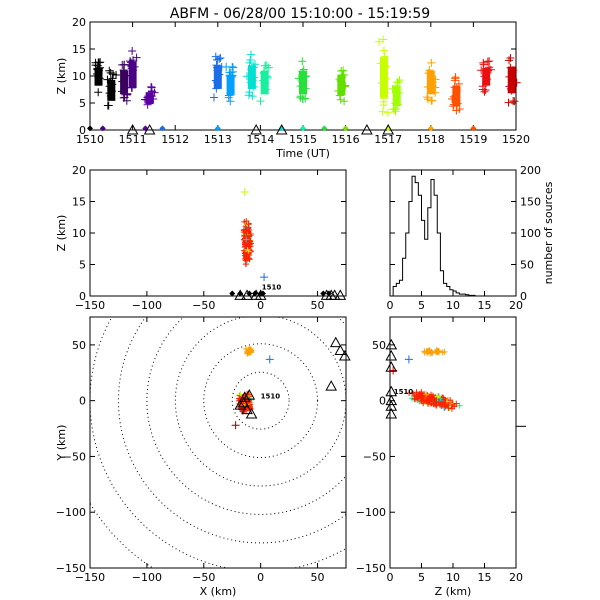  Describe the element at coordinates (388, 139) in the screenshot. I see `x-tick-label: 1517` at that location.